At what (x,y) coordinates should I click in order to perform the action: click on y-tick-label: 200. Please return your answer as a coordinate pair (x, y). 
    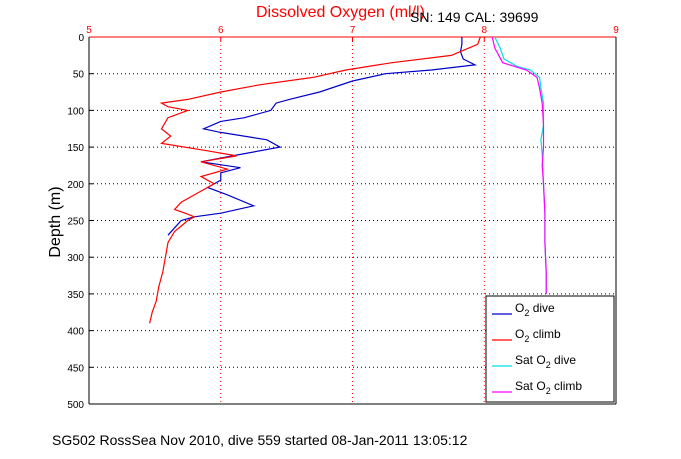
    Looking at the image, I should click on (75, 185).